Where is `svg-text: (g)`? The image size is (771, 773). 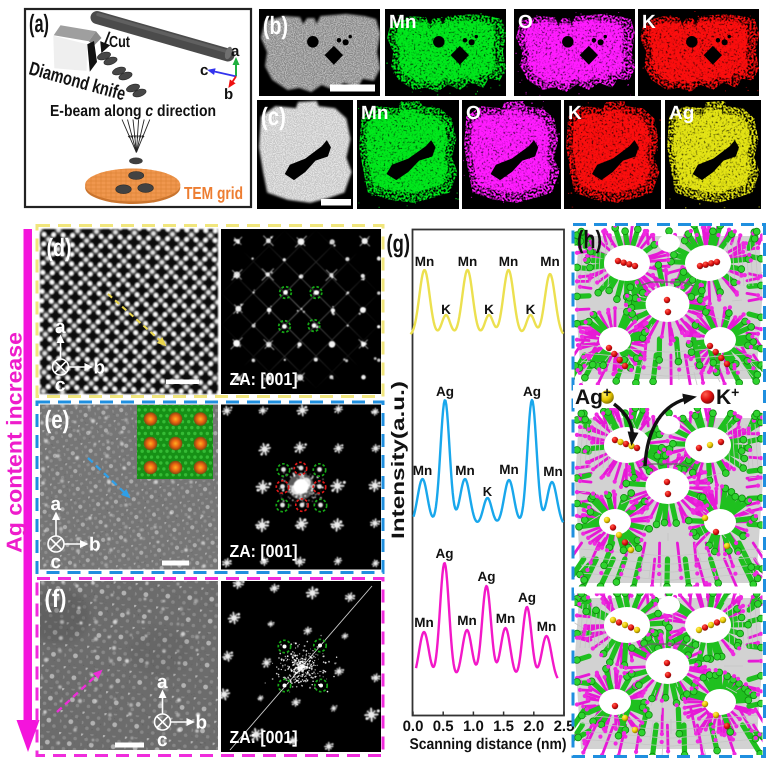
svg-text: (g) is located at coordinates (399, 244).